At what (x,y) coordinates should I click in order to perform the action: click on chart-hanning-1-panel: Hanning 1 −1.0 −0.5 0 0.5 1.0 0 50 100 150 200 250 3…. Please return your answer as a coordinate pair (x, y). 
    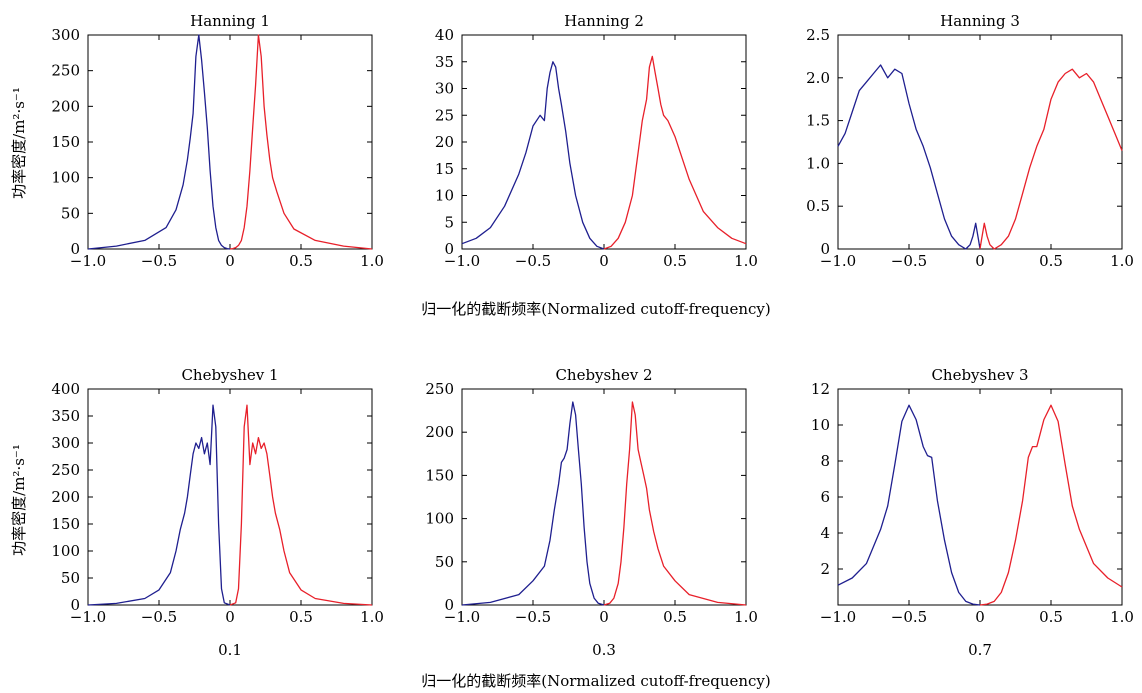
    Looking at the image, I should click on (217, 141).